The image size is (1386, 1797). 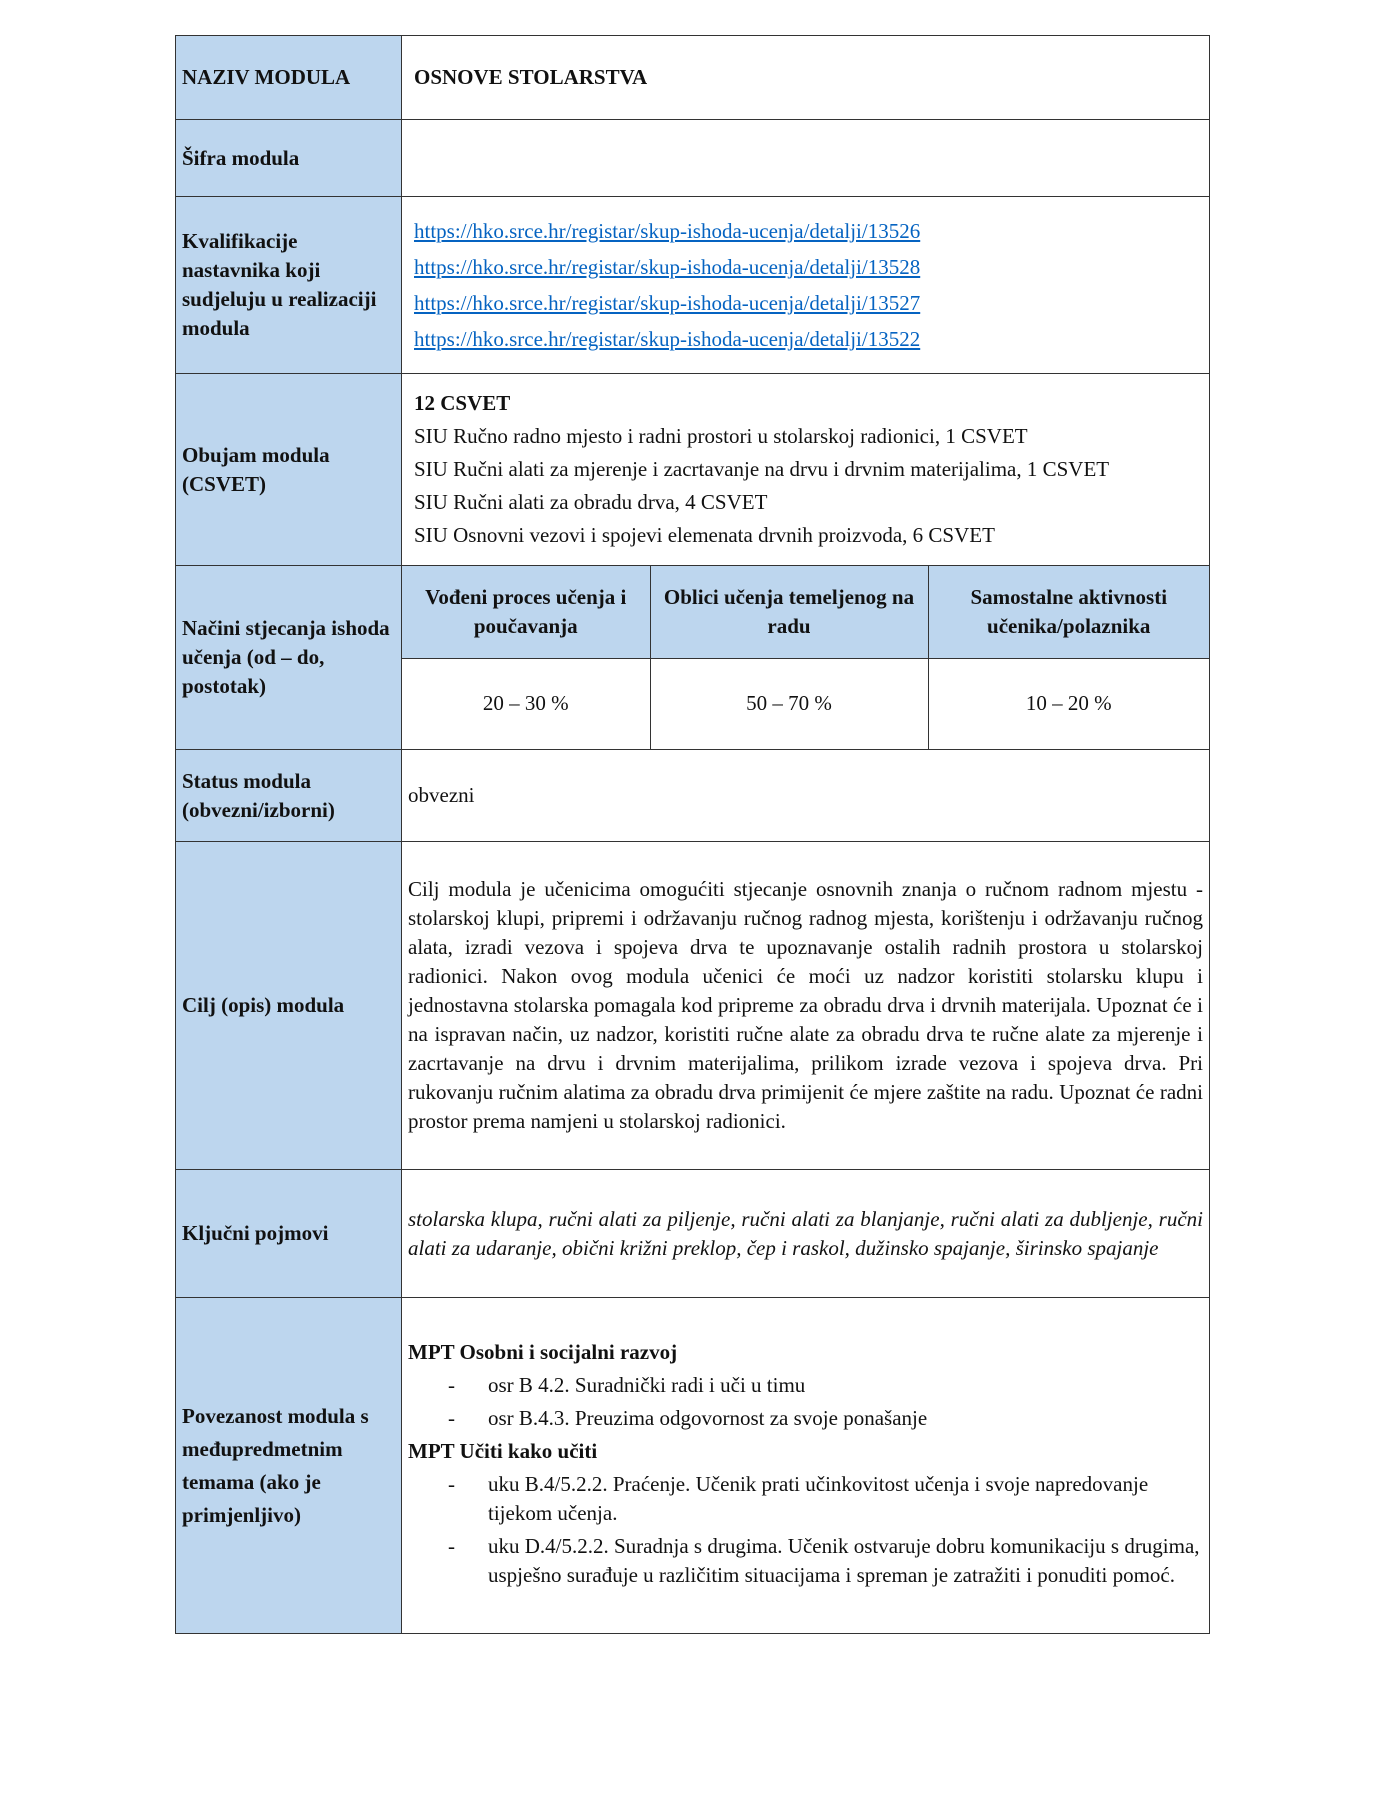 I want to click on value-oblici: 50 – 70 %, so click(x=789, y=703).